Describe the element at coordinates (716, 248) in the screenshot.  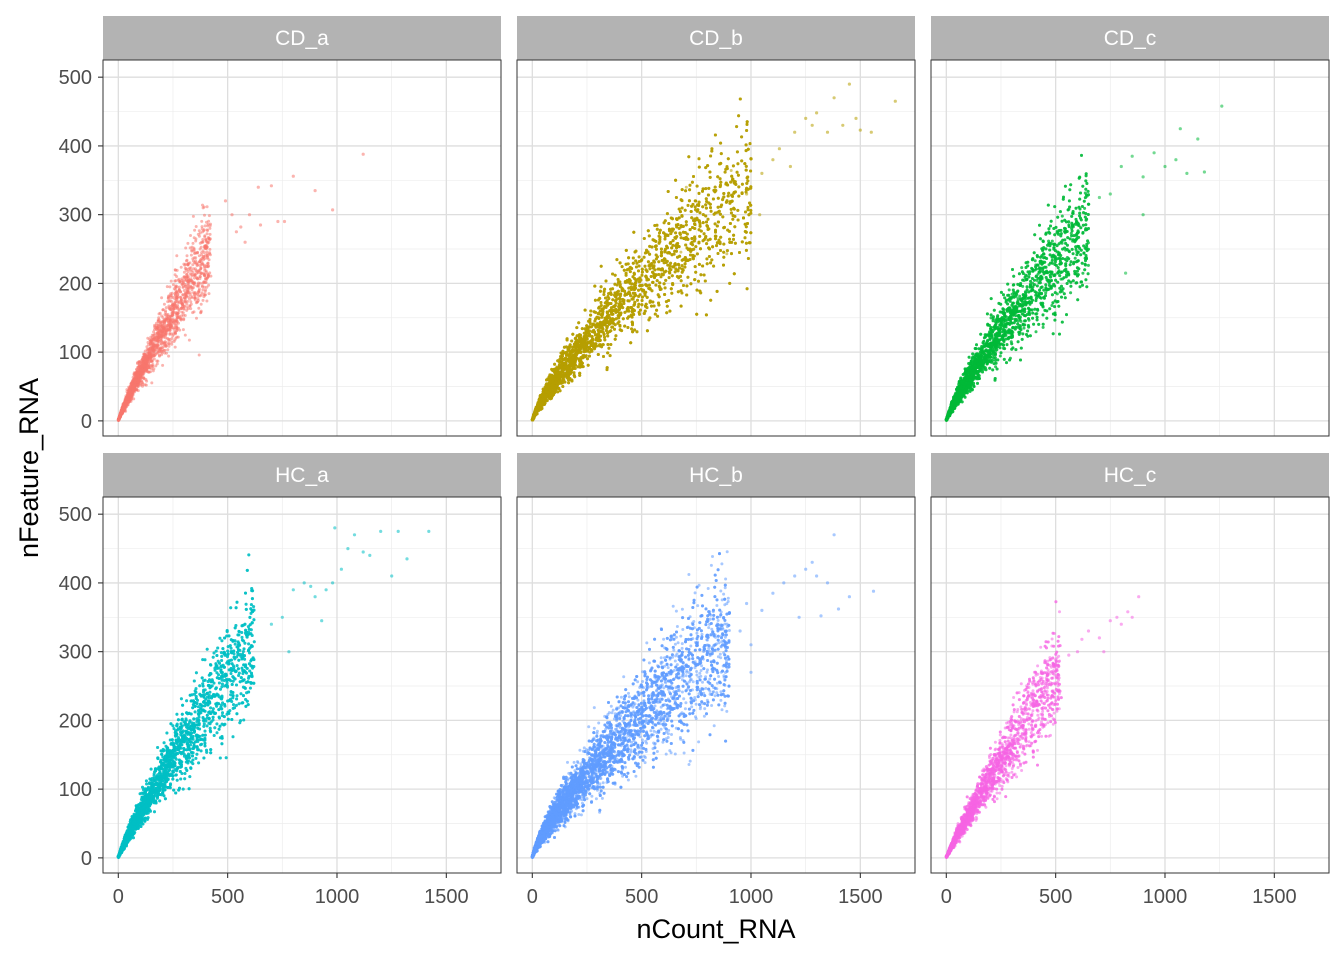
I see `panel-cd-b-background` at that location.